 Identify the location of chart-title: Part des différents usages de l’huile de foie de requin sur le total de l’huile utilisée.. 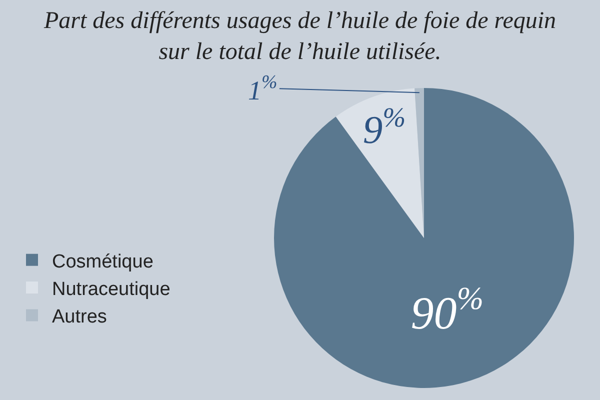
(299, 37).